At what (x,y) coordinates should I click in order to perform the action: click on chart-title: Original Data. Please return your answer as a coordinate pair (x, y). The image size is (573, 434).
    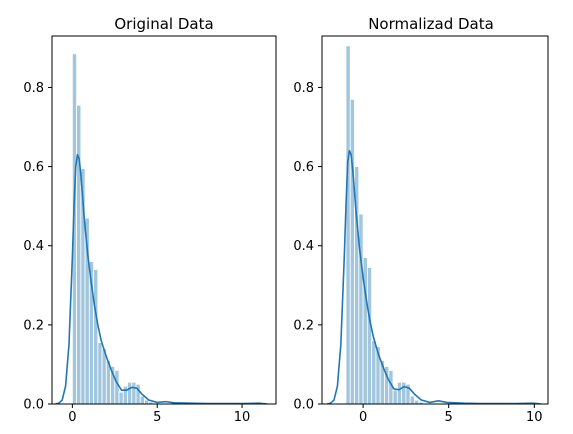
    Looking at the image, I should click on (163, 24).